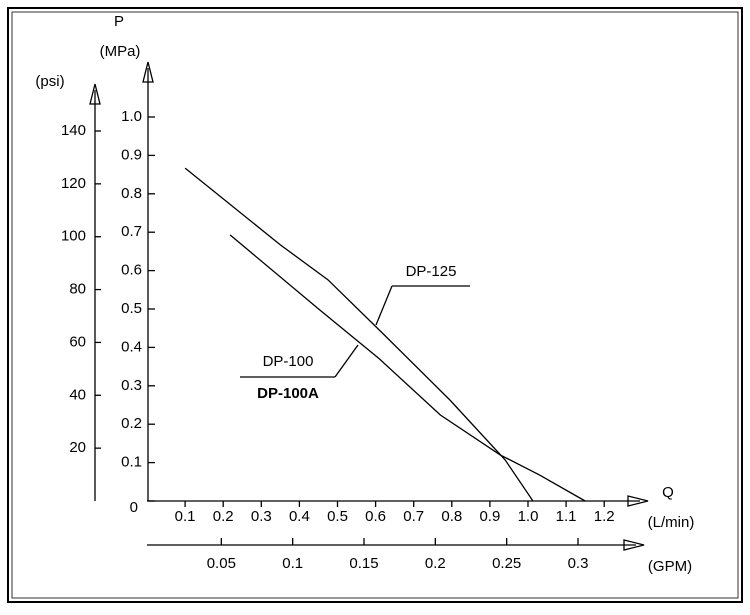  I want to click on y-tick-label: 0.1, so click(131, 462).